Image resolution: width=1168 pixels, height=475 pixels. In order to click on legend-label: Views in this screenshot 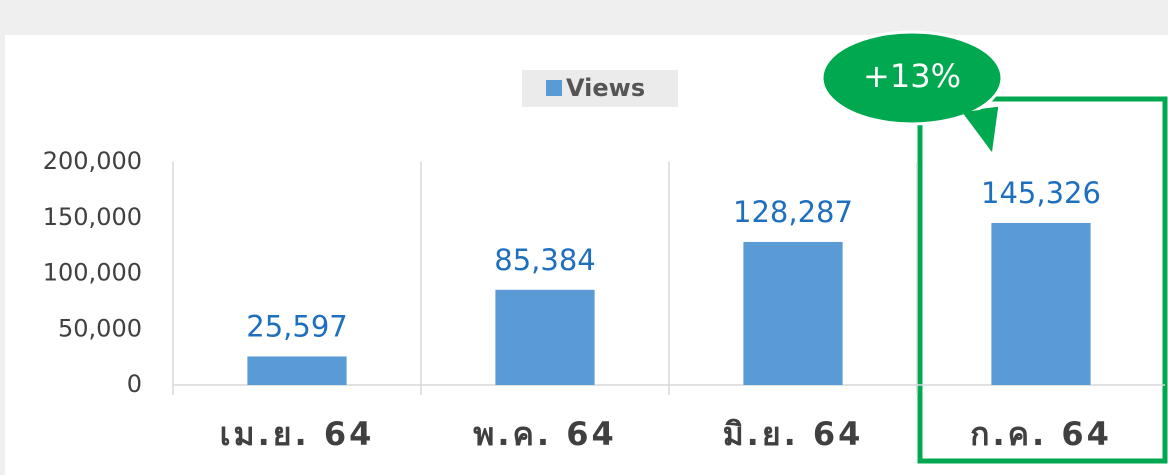, I will do `click(605, 88)`.